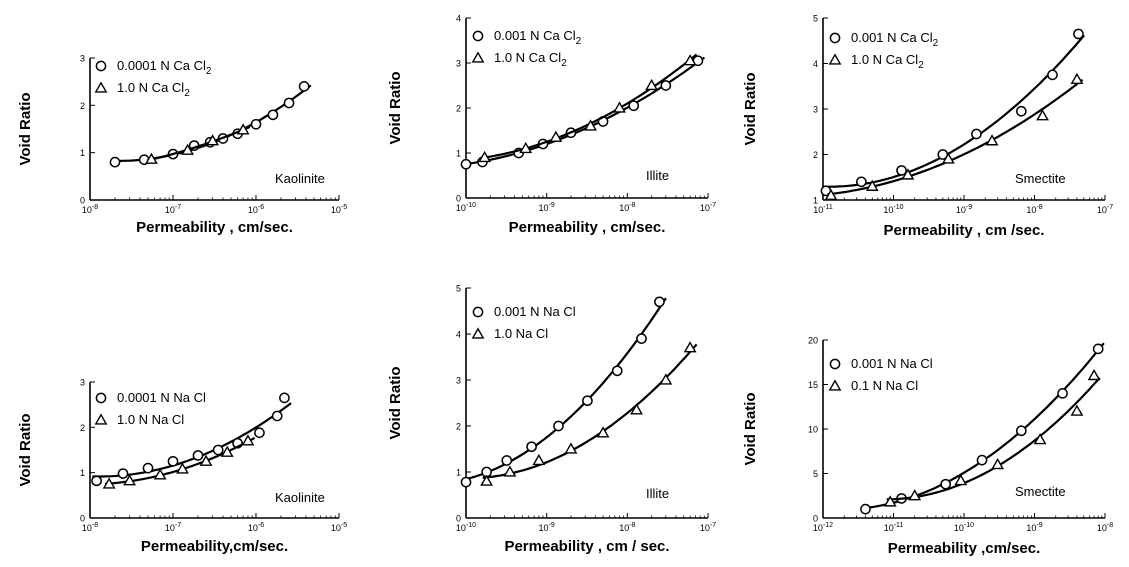  Describe the element at coordinates (813, 430) in the screenshot. I see `y-tick-label: 10` at that location.